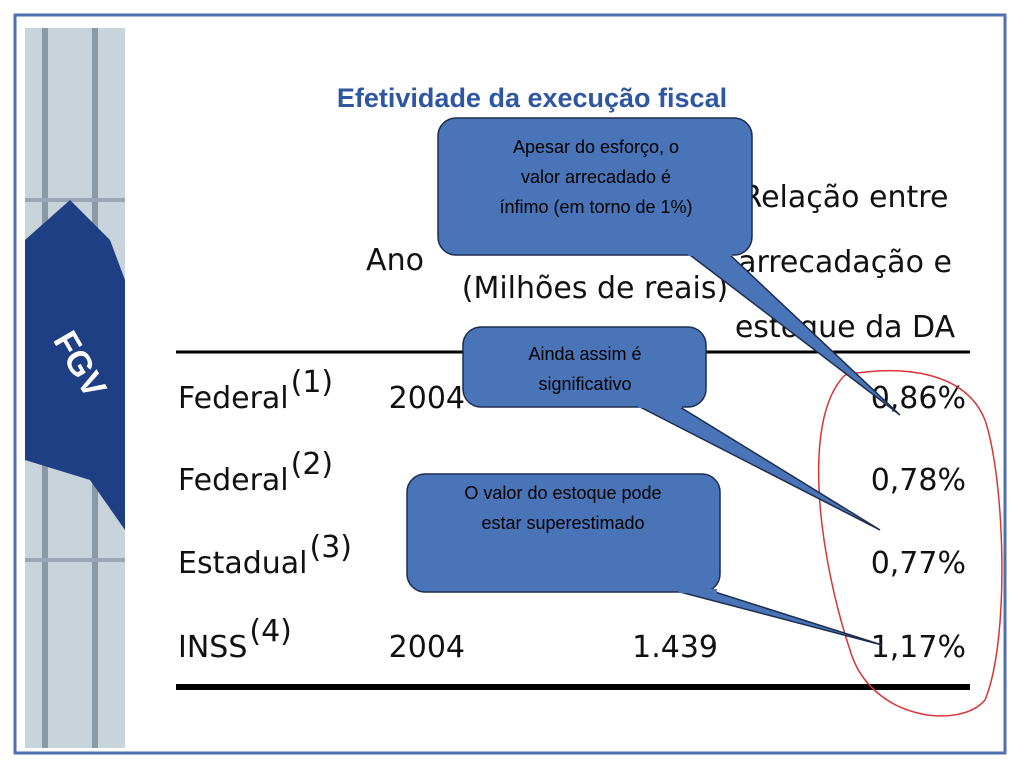 The height and width of the screenshot is (768, 1024). I want to click on header: arrecadação e, so click(845, 262).